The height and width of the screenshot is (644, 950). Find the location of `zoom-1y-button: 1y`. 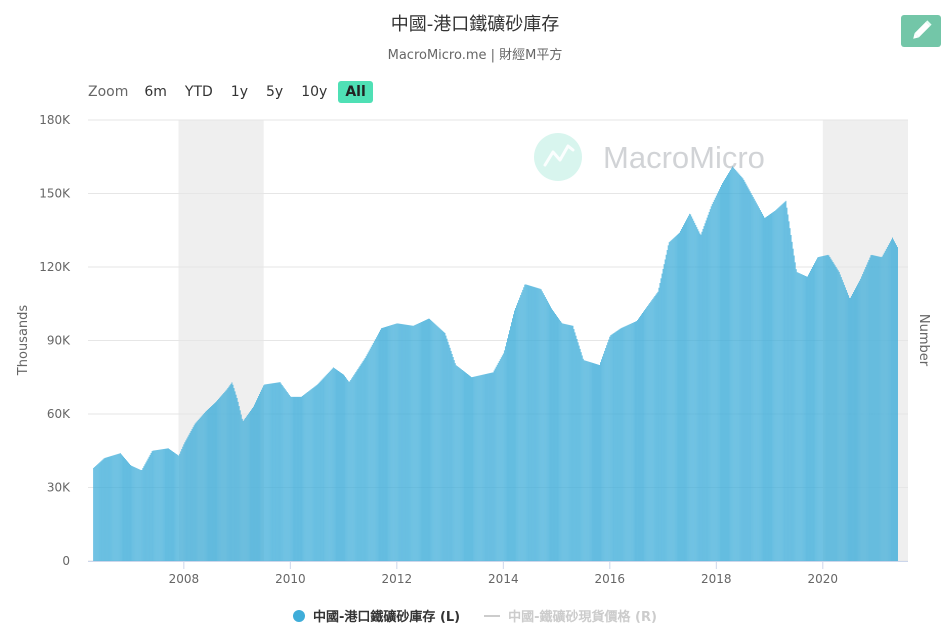

zoom-1y-button: 1y is located at coordinates (239, 92).